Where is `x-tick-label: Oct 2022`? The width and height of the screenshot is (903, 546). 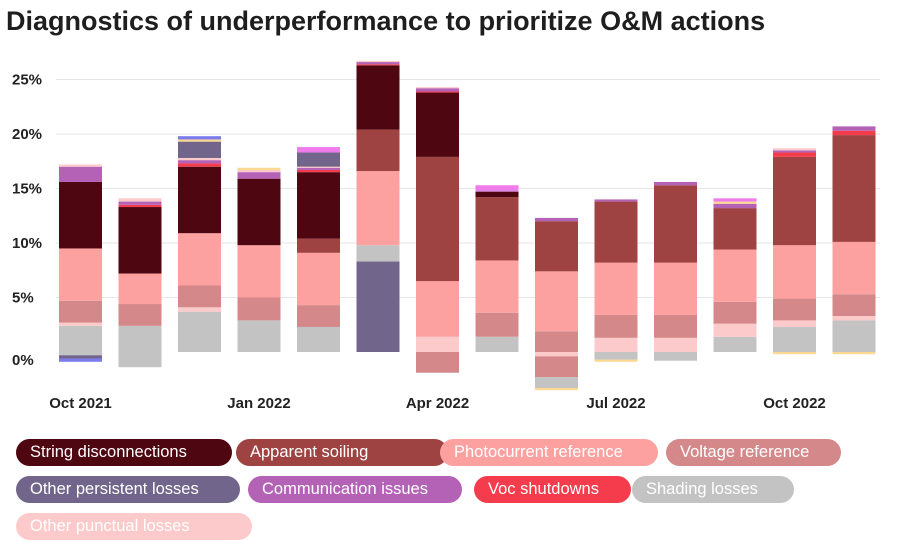
x-tick-label: Oct 2022 is located at coordinates (794, 403).